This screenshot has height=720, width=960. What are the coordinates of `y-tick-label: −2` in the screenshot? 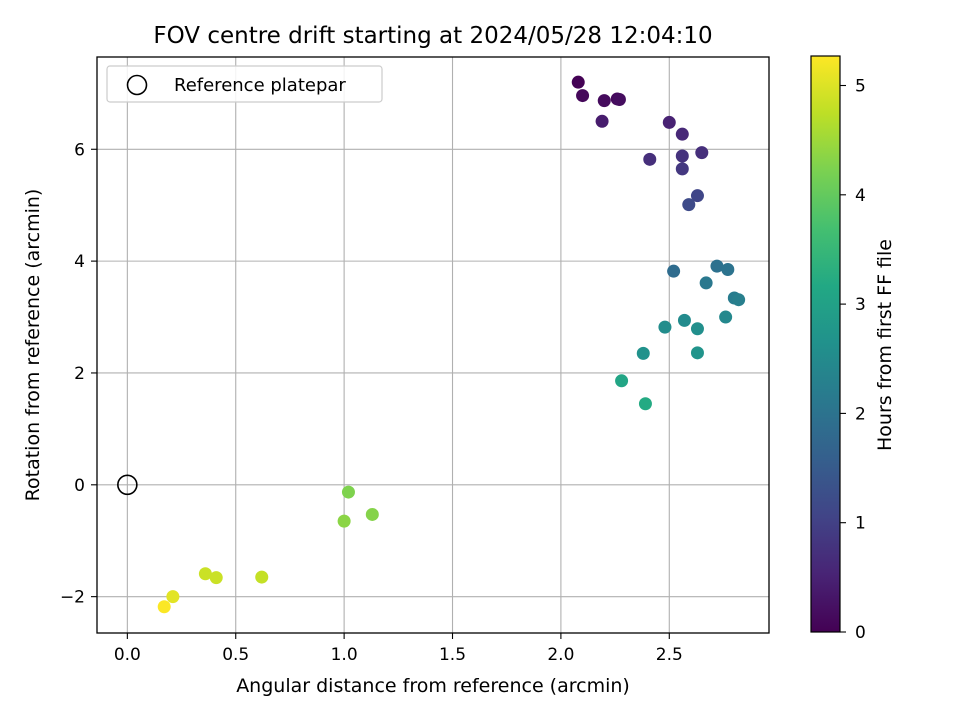 It's located at (72, 598).